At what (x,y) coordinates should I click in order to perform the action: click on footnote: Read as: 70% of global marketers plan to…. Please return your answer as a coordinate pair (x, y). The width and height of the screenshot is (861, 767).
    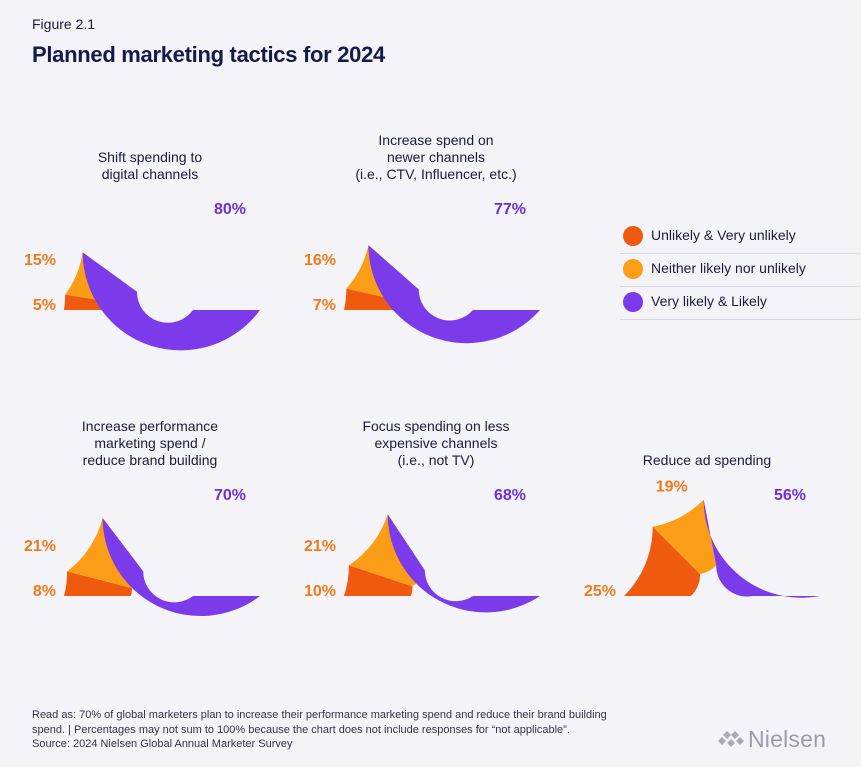
    Looking at the image, I should click on (362, 730).